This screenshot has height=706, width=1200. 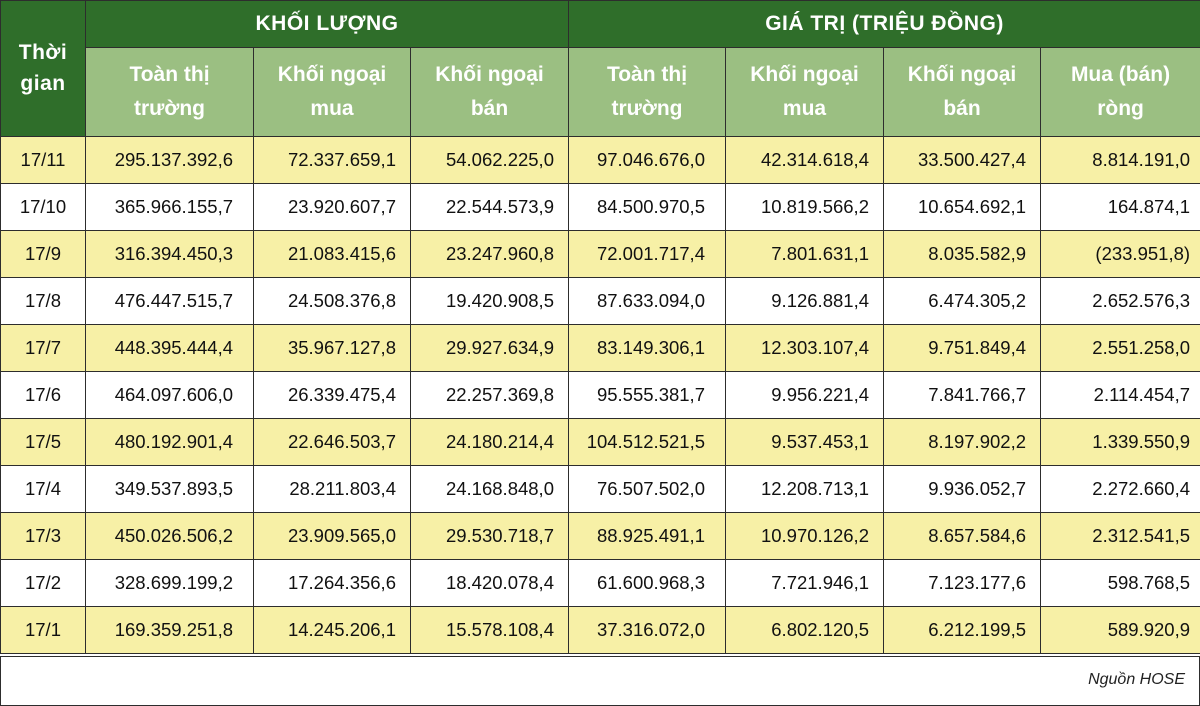 I want to click on cell-val-net: 2.551.258,0, so click(x=1120, y=348).